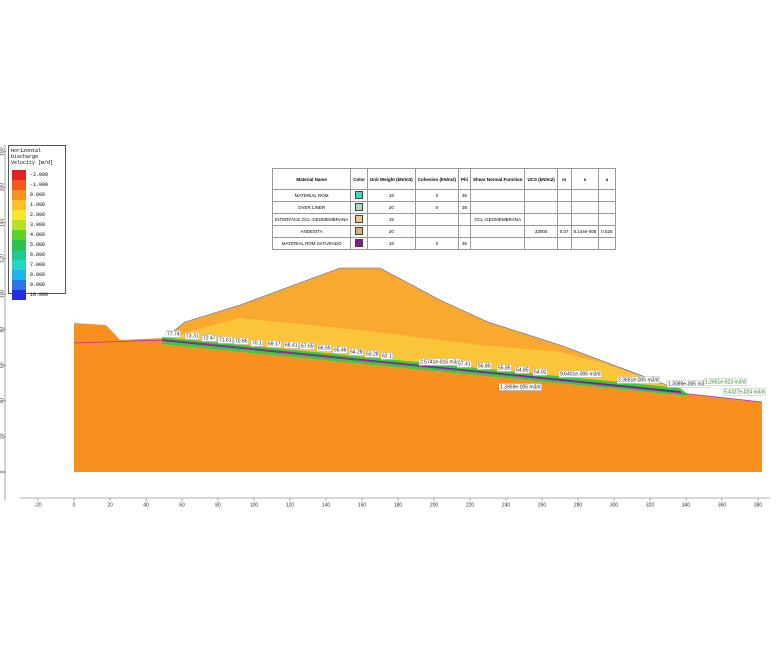 The width and height of the screenshot is (780, 650). What do you see at coordinates (241, 341) in the screenshot?
I see `value-label: 70.86` at bounding box center [241, 341].